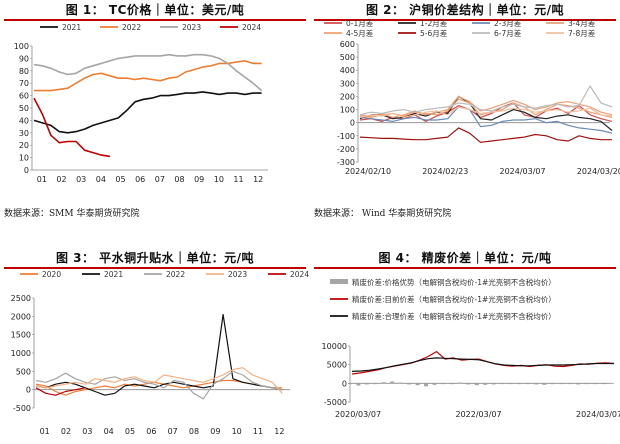 This screenshot has height=444, width=620. I want to click on y-tick-label: 10, so click(24, 158).